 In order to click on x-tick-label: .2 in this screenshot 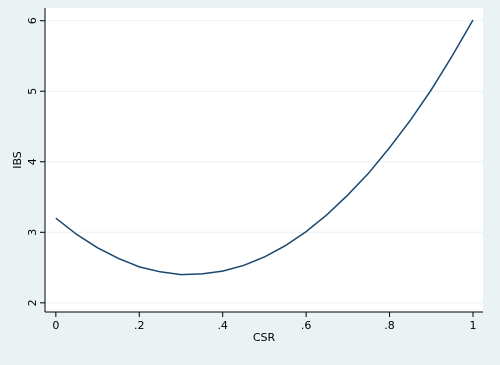, I will do `click(139, 325)`.